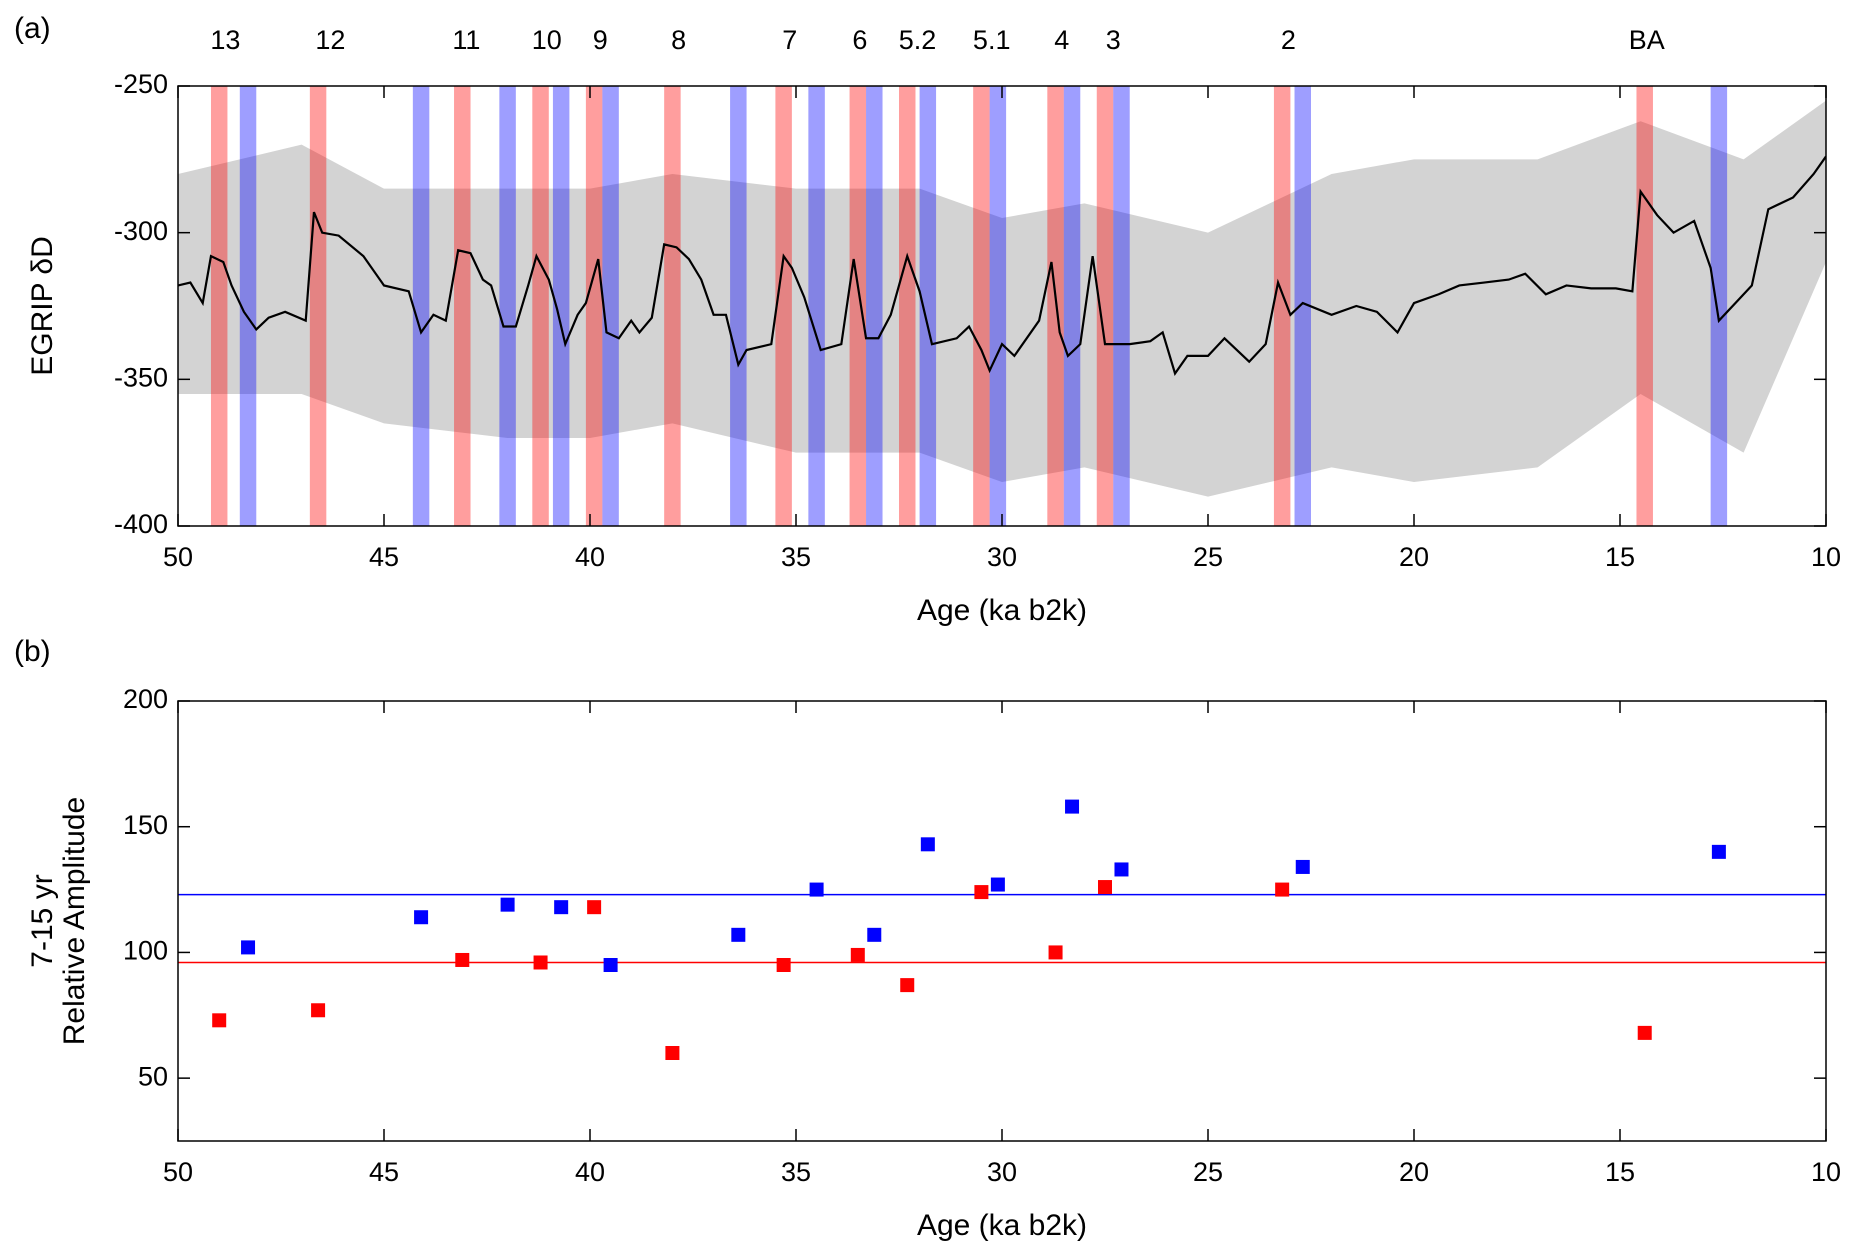 The image size is (1863, 1260). Describe the element at coordinates (141, 231) in the screenshot. I see `y-tick-label: -300` at that location.